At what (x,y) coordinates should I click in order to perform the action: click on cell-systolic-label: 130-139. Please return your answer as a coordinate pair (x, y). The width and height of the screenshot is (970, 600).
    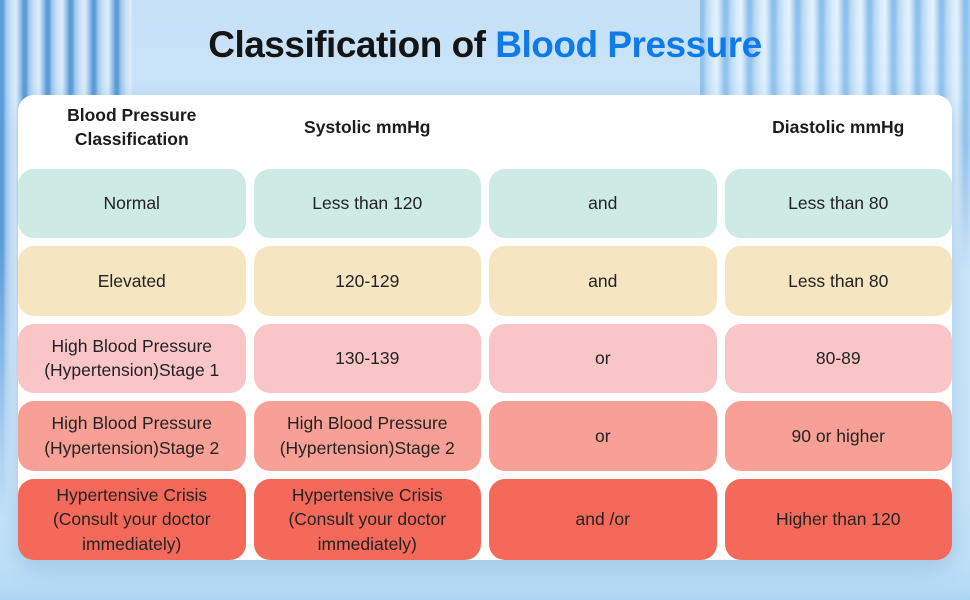
    Looking at the image, I should click on (367, 358).